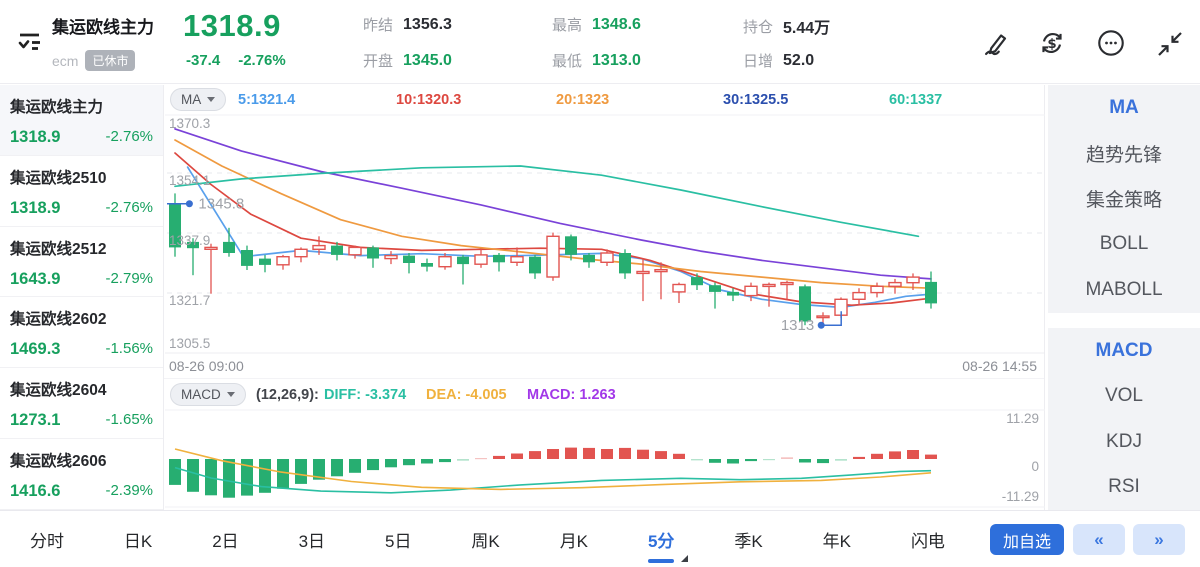 This screenshot has width=1200, height=567. Describe the element at coordinates (999, 366) in the screenshot. I see `axis-end-time: 08-26 14:55` at that location.